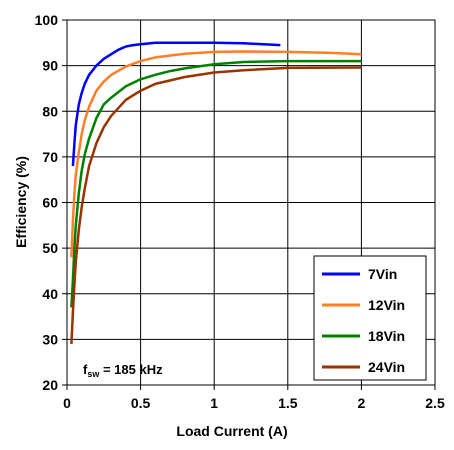  Describe the element at coordinates (47, 20) in the screenshot. I see `y-tick-label: 100` at that location.